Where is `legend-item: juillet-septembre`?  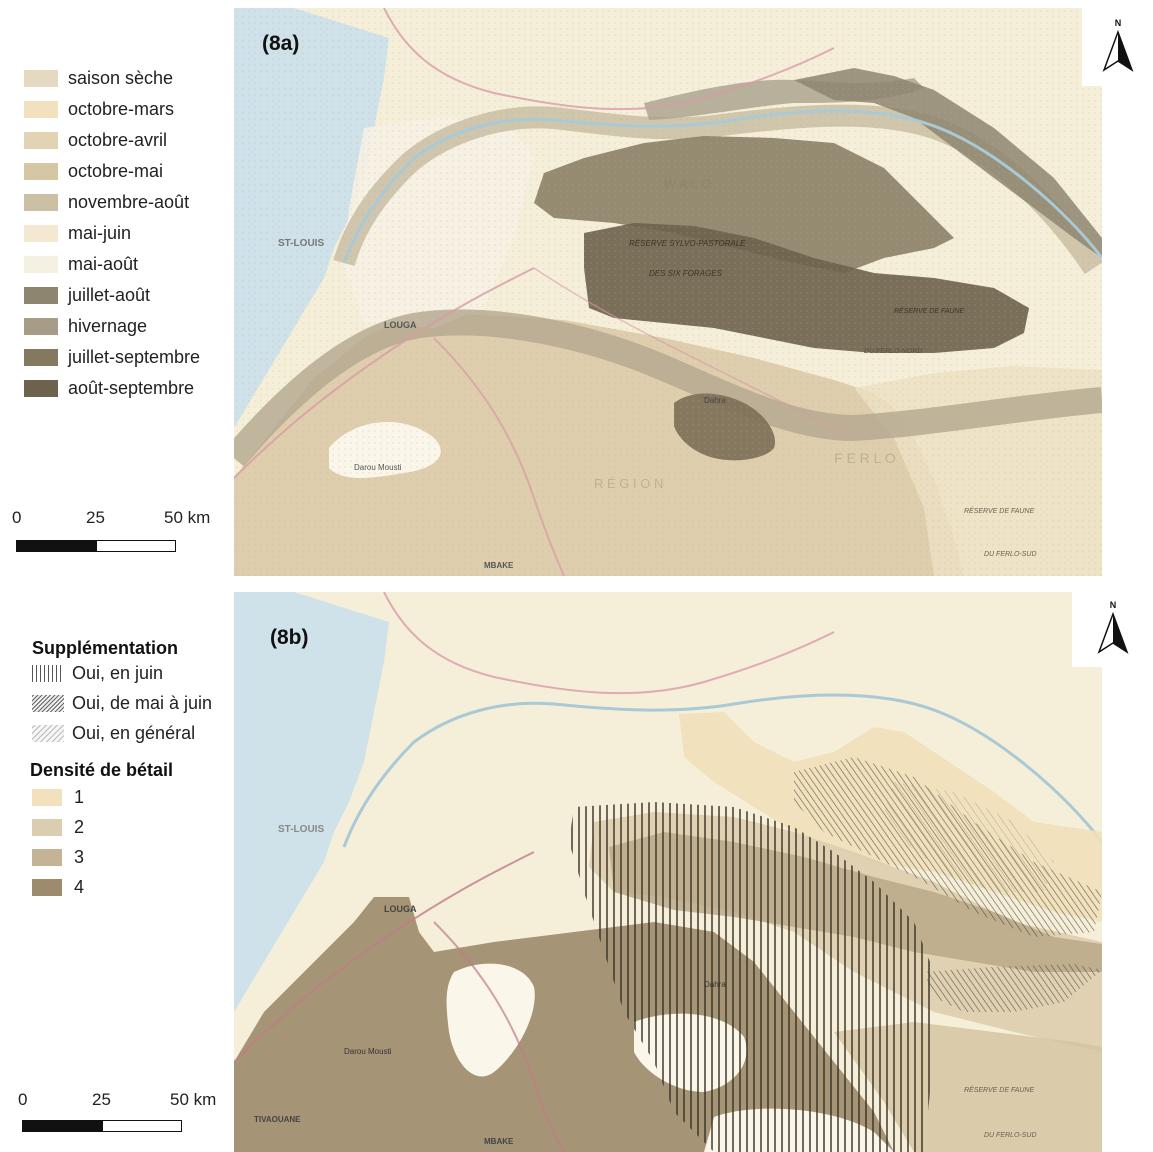
legend-item: juillet-septembre is located at coordinates (112, 357).